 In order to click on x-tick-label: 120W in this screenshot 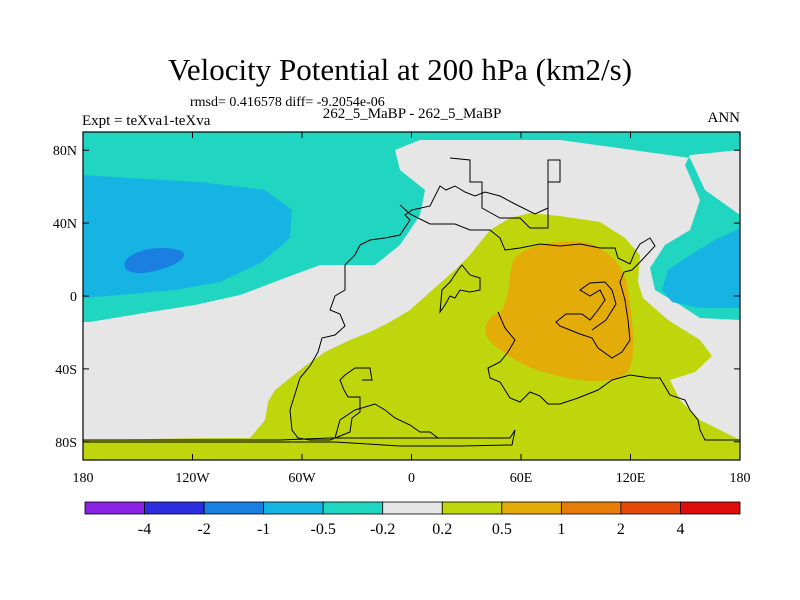, I will do `click(192, 478)`.